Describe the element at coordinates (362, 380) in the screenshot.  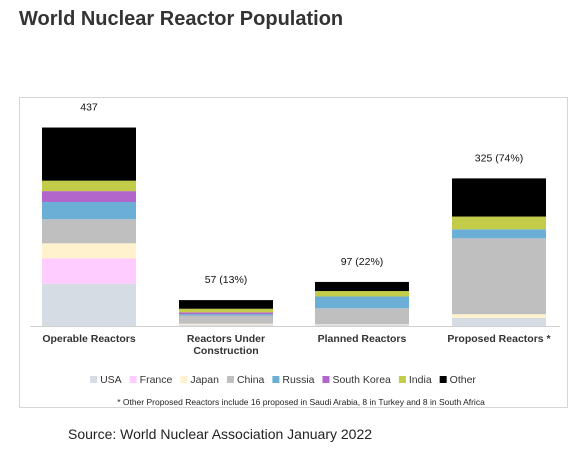
I see `legend-label-south-korea: South Korea` at that location.